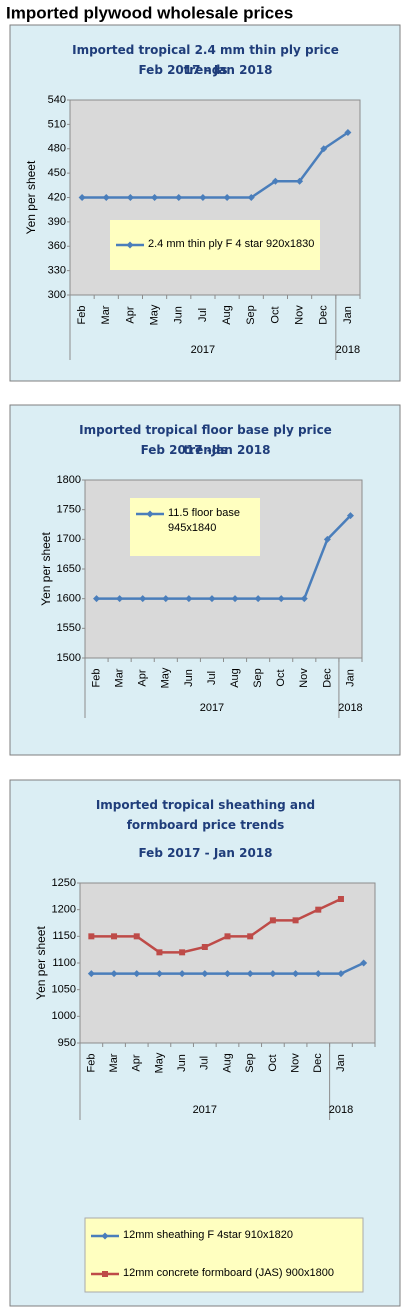 The height and width of the screenshot is (1311, 411). I want to click on y-tick-label: 1500, so click(69, 658).